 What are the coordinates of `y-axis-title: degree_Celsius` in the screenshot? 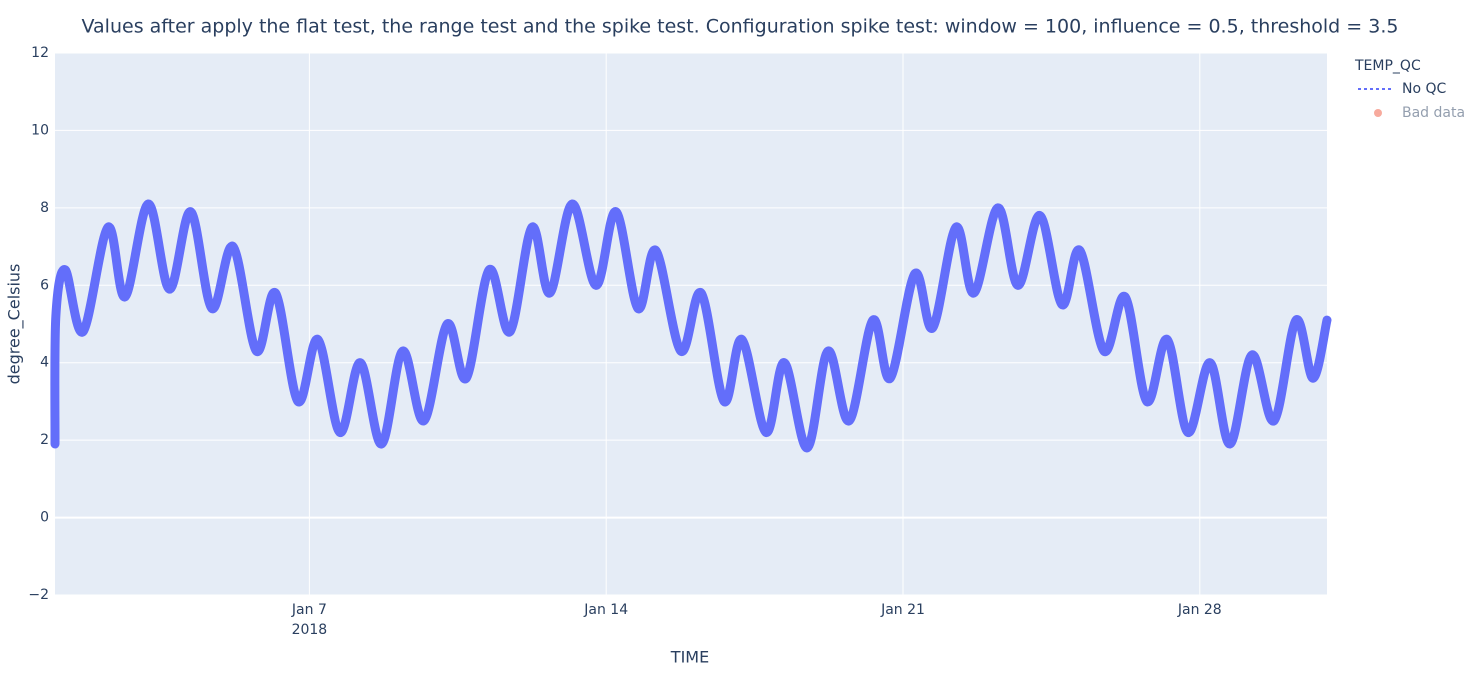 It's located at (15, 324).